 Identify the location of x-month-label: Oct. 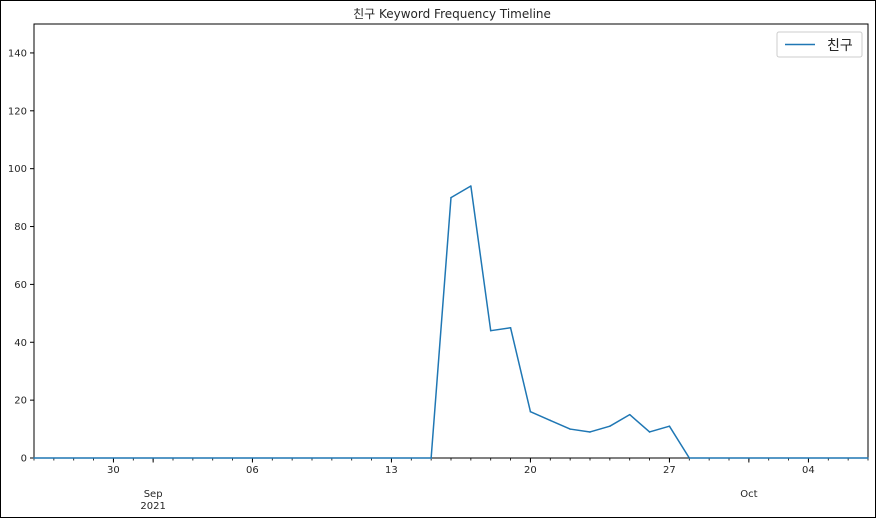
(748, 494).